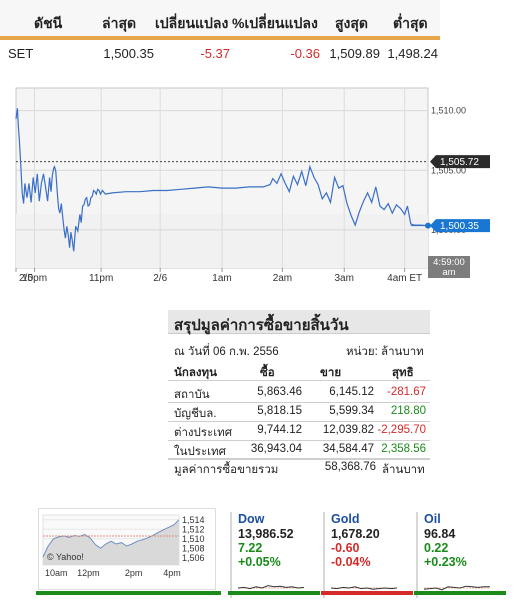  What do you see at coordinates (193, 558) in the screenshot?
I see `mini-y-tick-label: 1,506` at bounding box center [193, 558].